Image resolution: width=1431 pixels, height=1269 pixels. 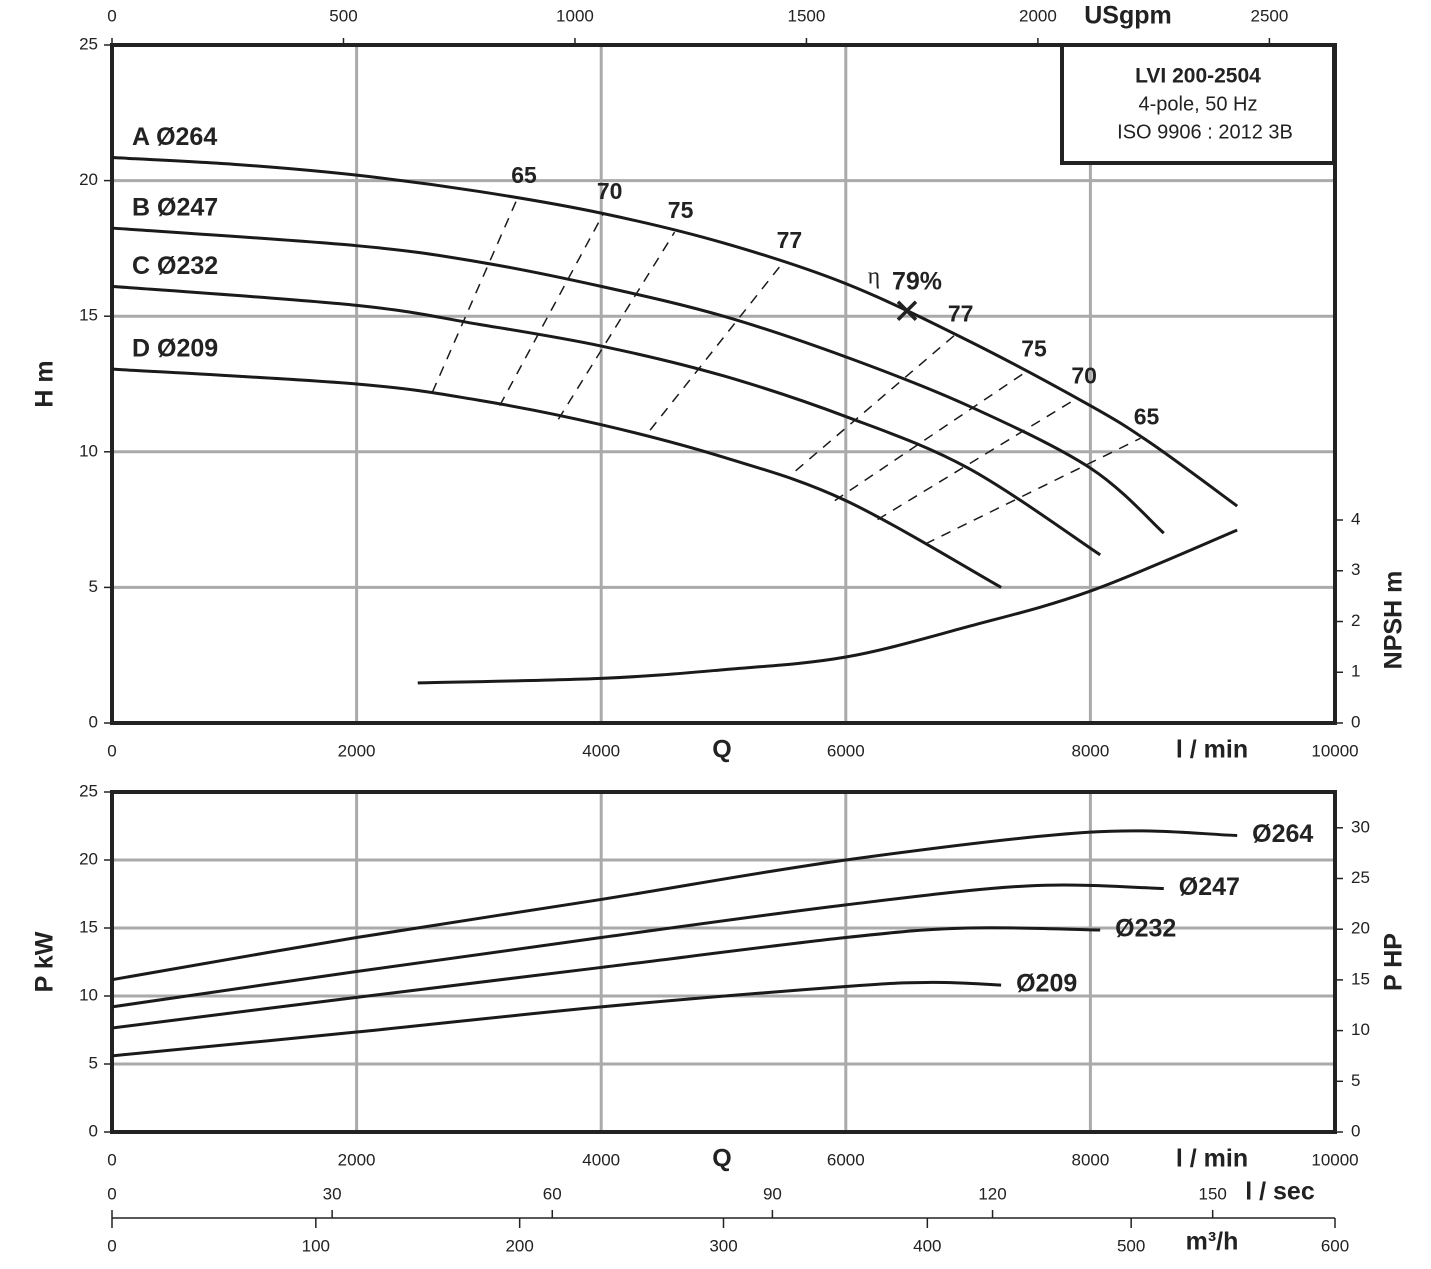 I want to click on x3-tick-label: 0, so click(x=111, y=1245).